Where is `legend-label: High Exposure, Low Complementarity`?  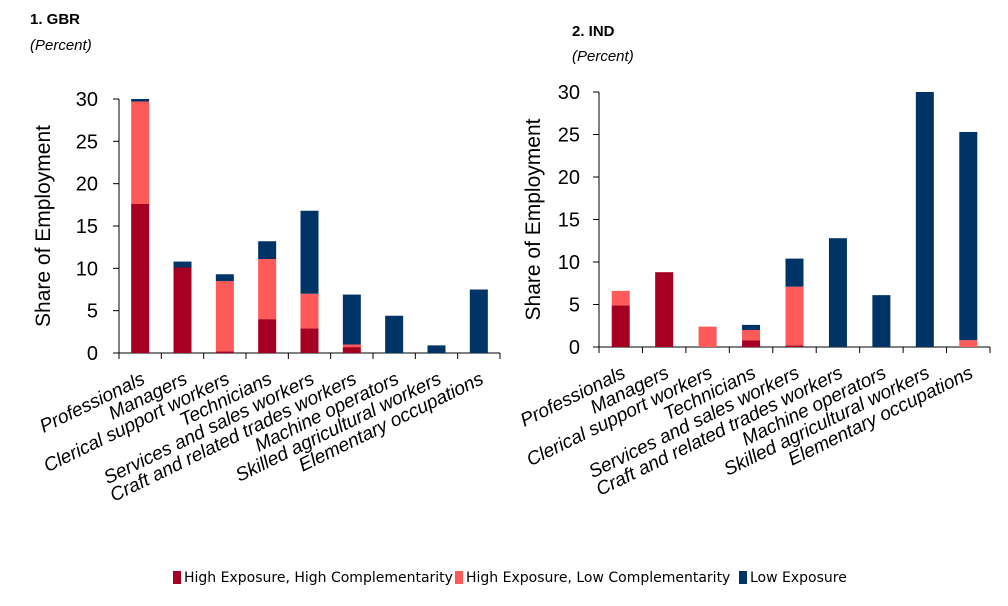
legend-label: High Exposure, Low Complementarity is located at coordinates (598, 578).